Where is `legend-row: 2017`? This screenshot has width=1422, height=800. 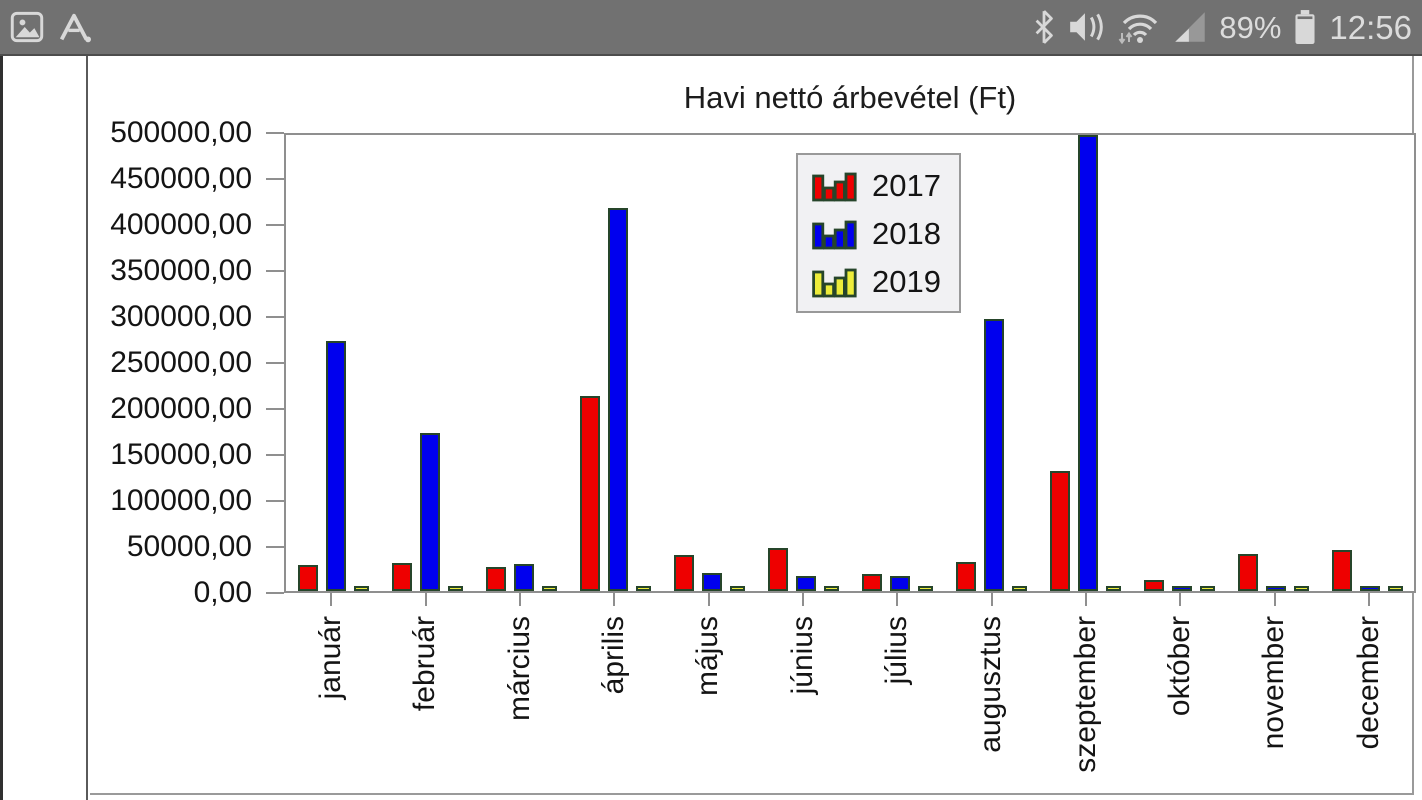 legend-row: 2017 is located at coordinates (876, 185).